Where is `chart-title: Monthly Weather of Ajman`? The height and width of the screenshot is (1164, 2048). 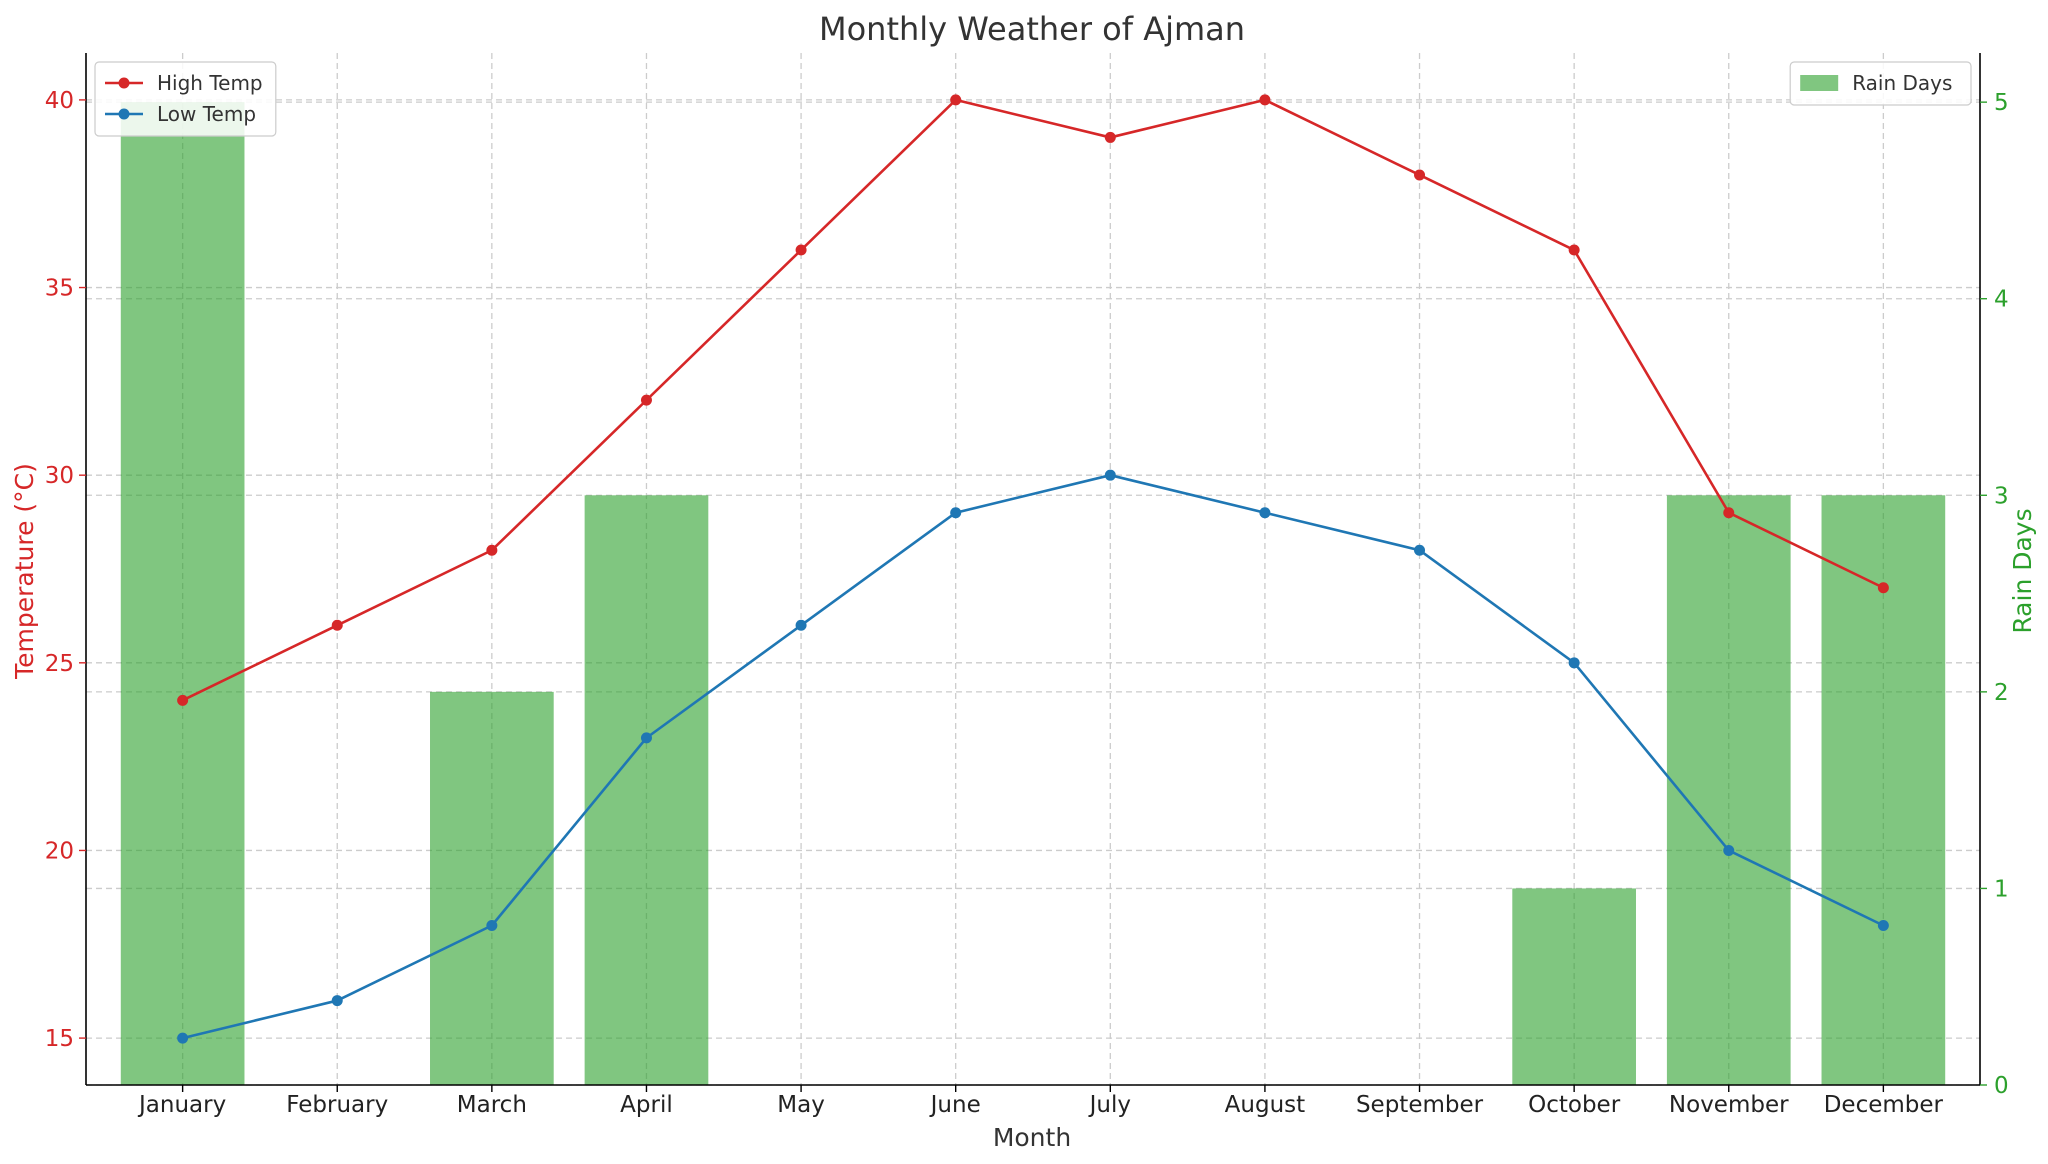 chart-title: Monthly Weather of Ajman is located at coordinates (1032, 29).